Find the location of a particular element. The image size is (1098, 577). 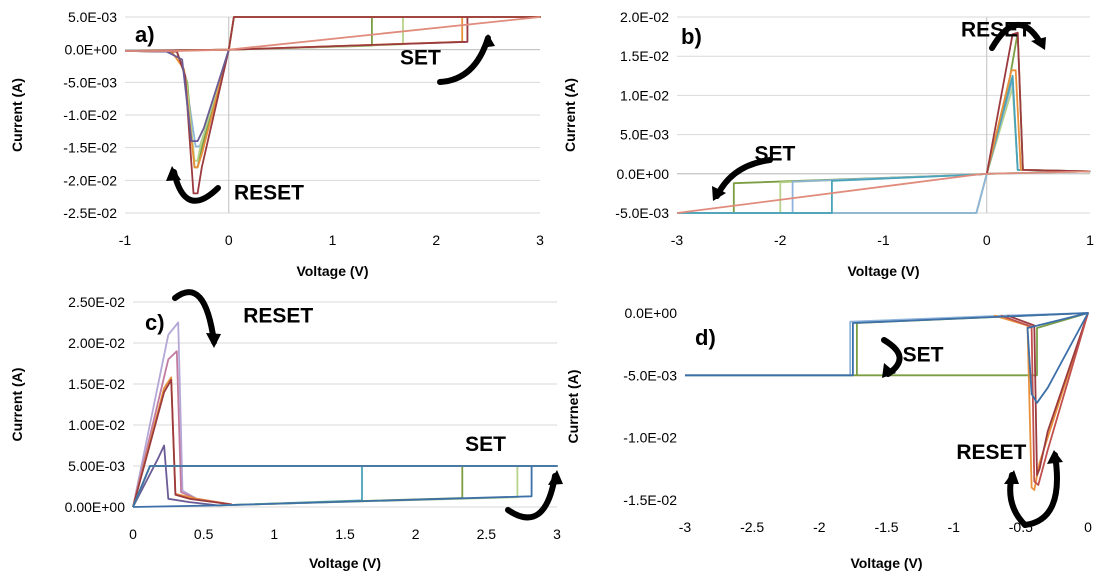

y-tick-label: 5.00E-03 is located at coordinates (96, 466).